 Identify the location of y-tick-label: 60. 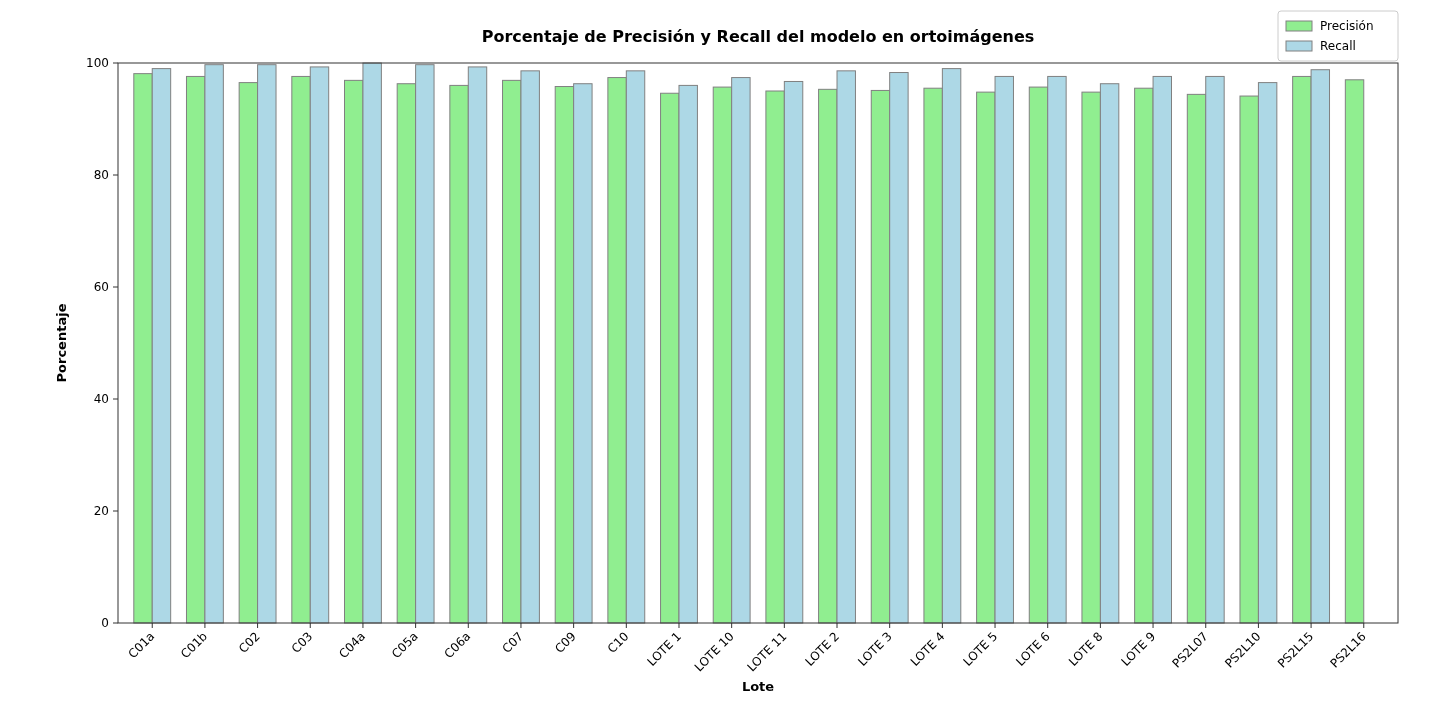
(101, 287).